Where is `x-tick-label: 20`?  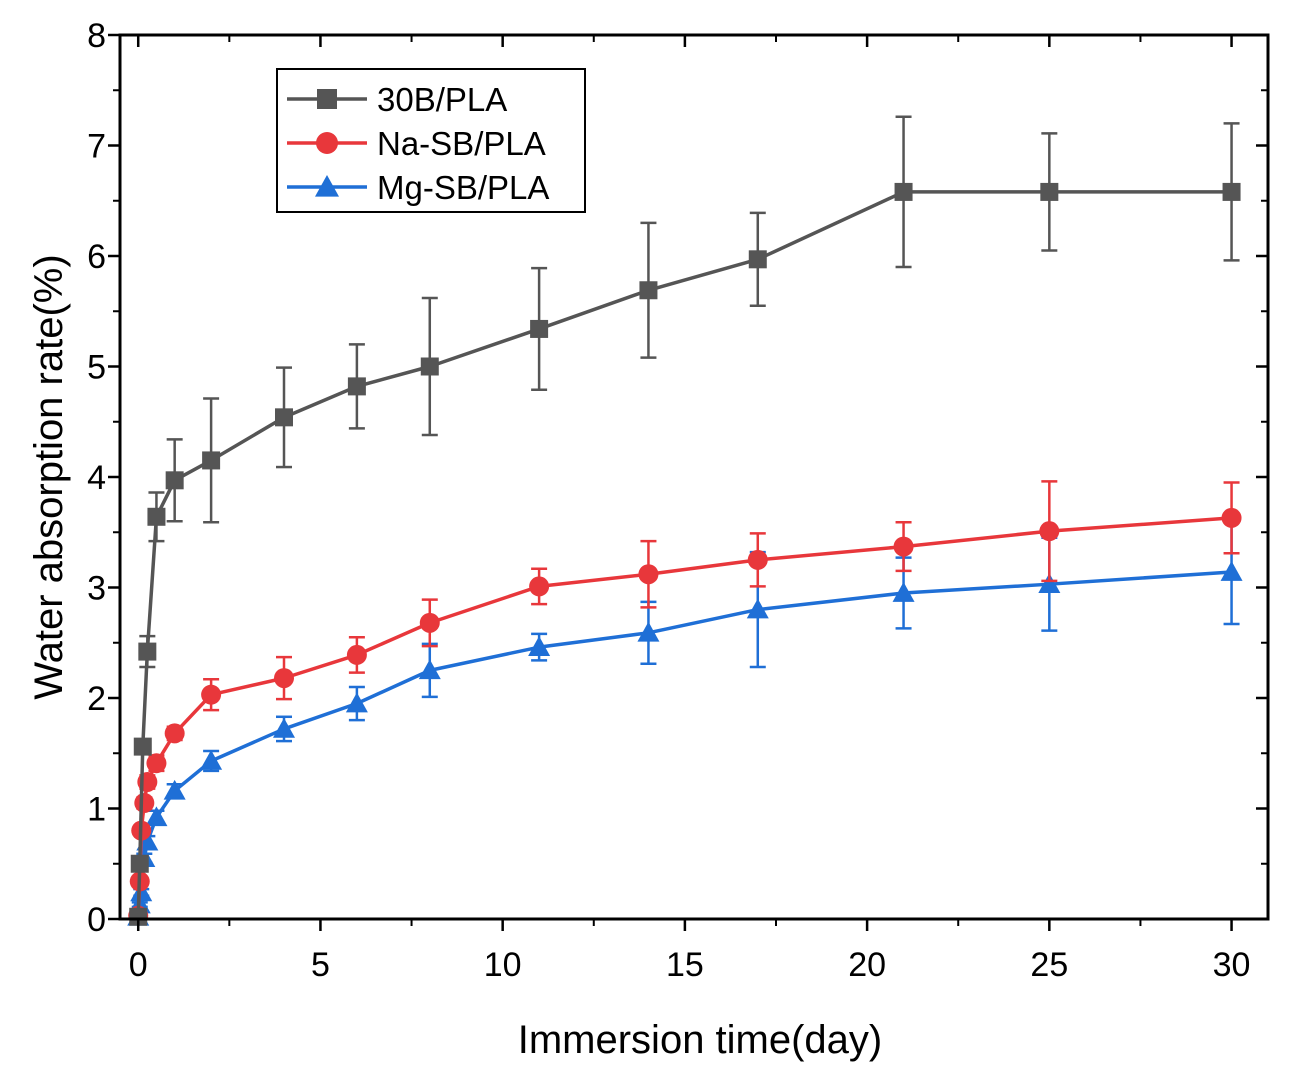 x-tick-label: 20 is located at coordinates (867, 965).